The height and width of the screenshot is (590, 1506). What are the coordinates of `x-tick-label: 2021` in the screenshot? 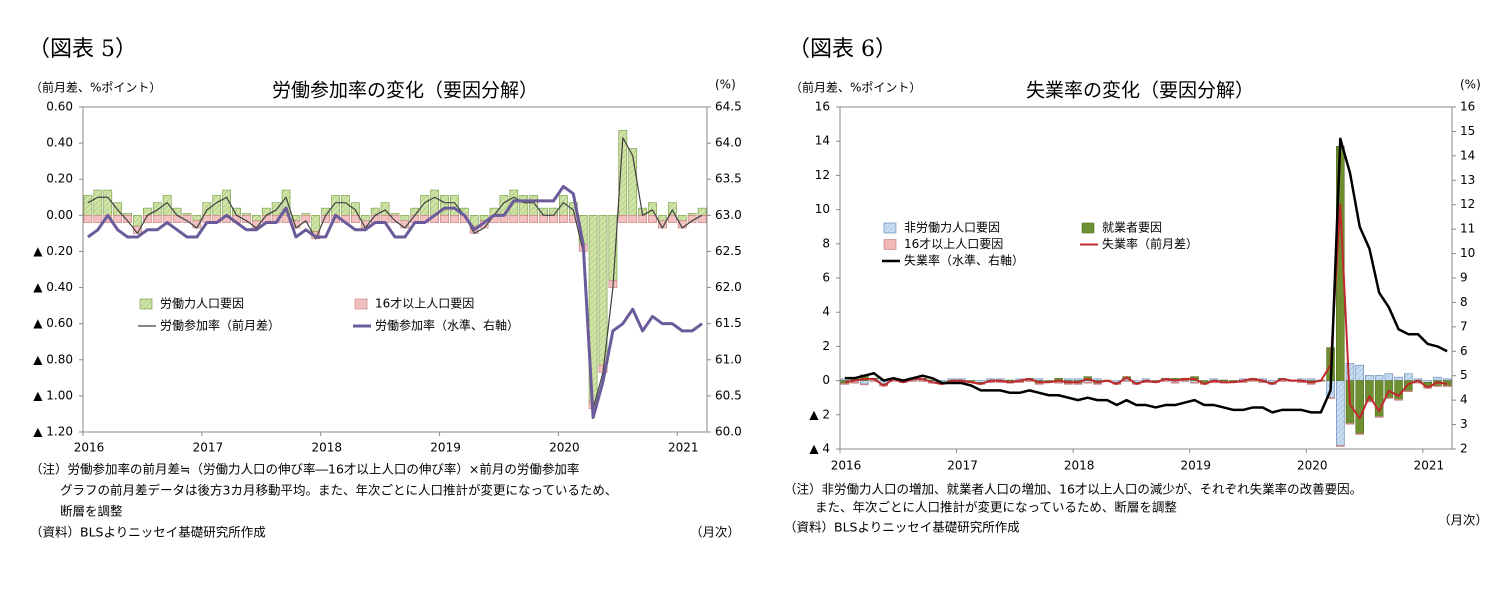 It's located at (683, 448).